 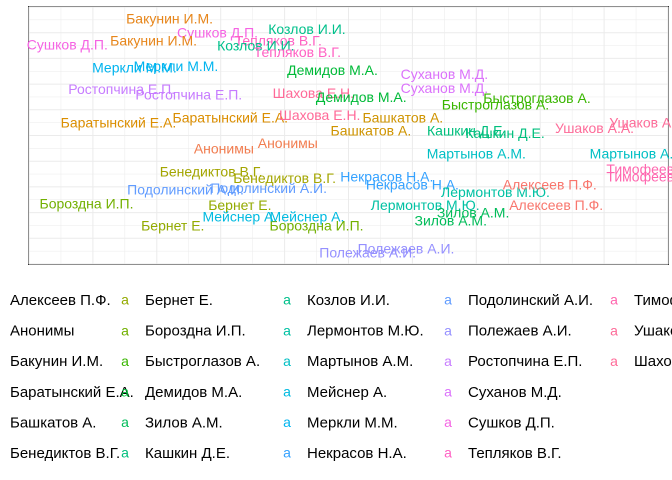 I want to click on legend-label: Шахова Е.Н., so click(x=653, y=361).